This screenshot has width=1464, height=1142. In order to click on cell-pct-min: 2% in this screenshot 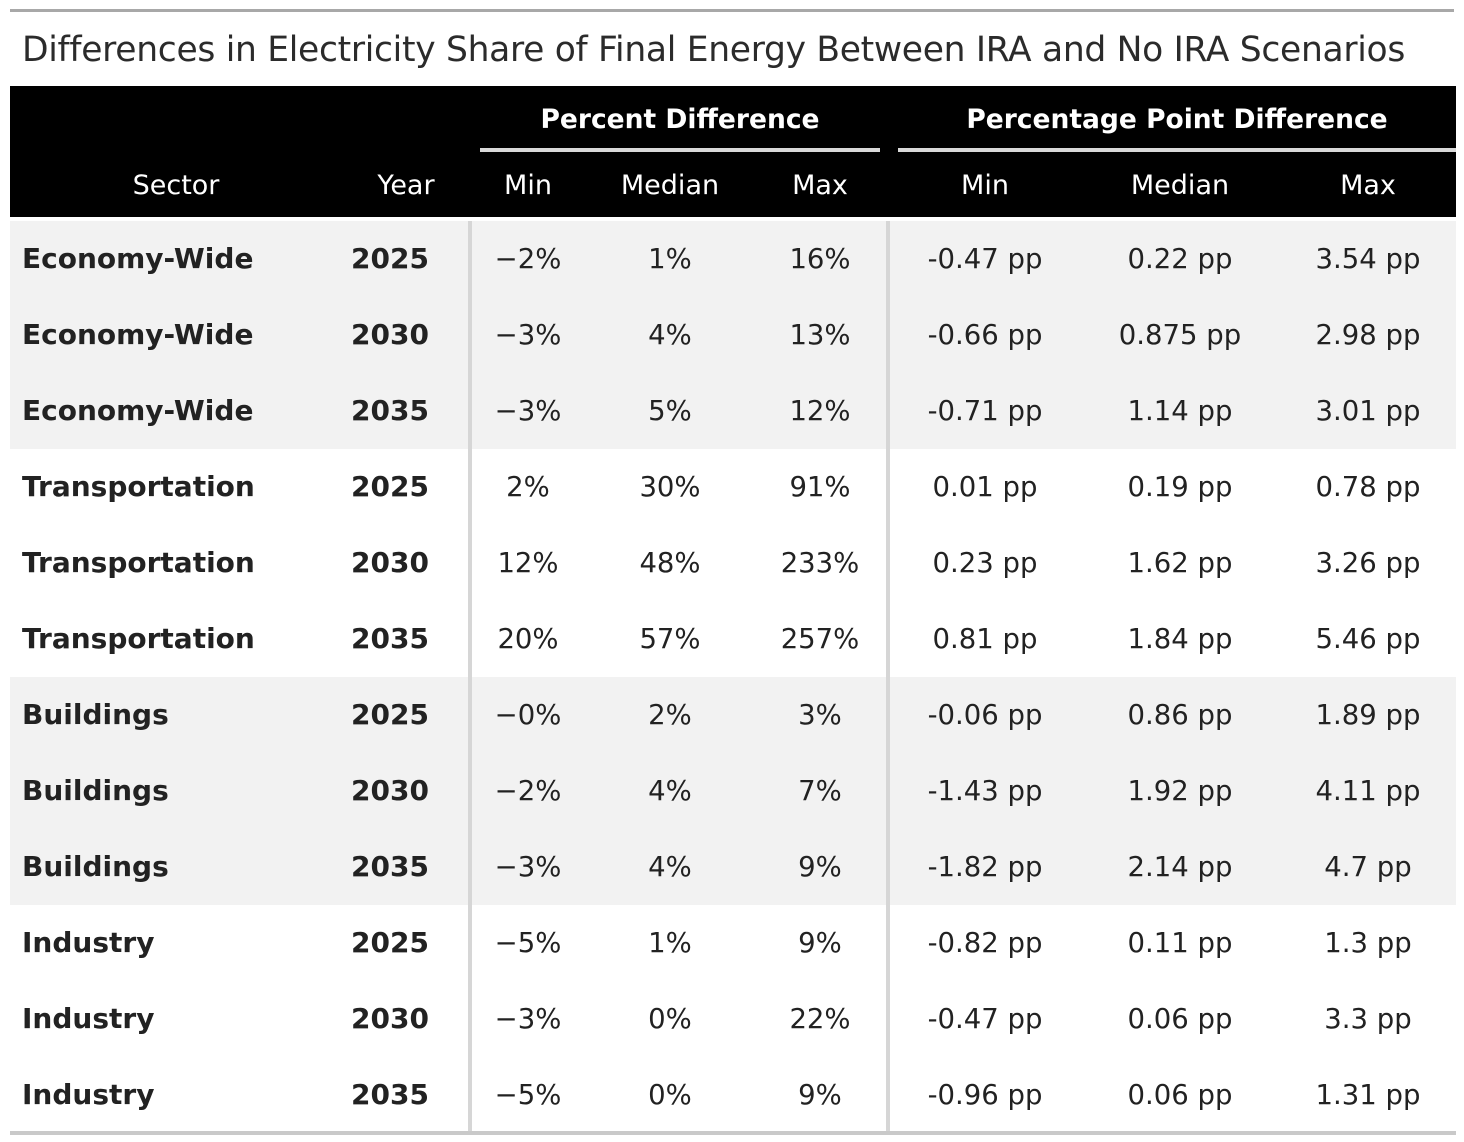, I will do `click(528, 487)`.